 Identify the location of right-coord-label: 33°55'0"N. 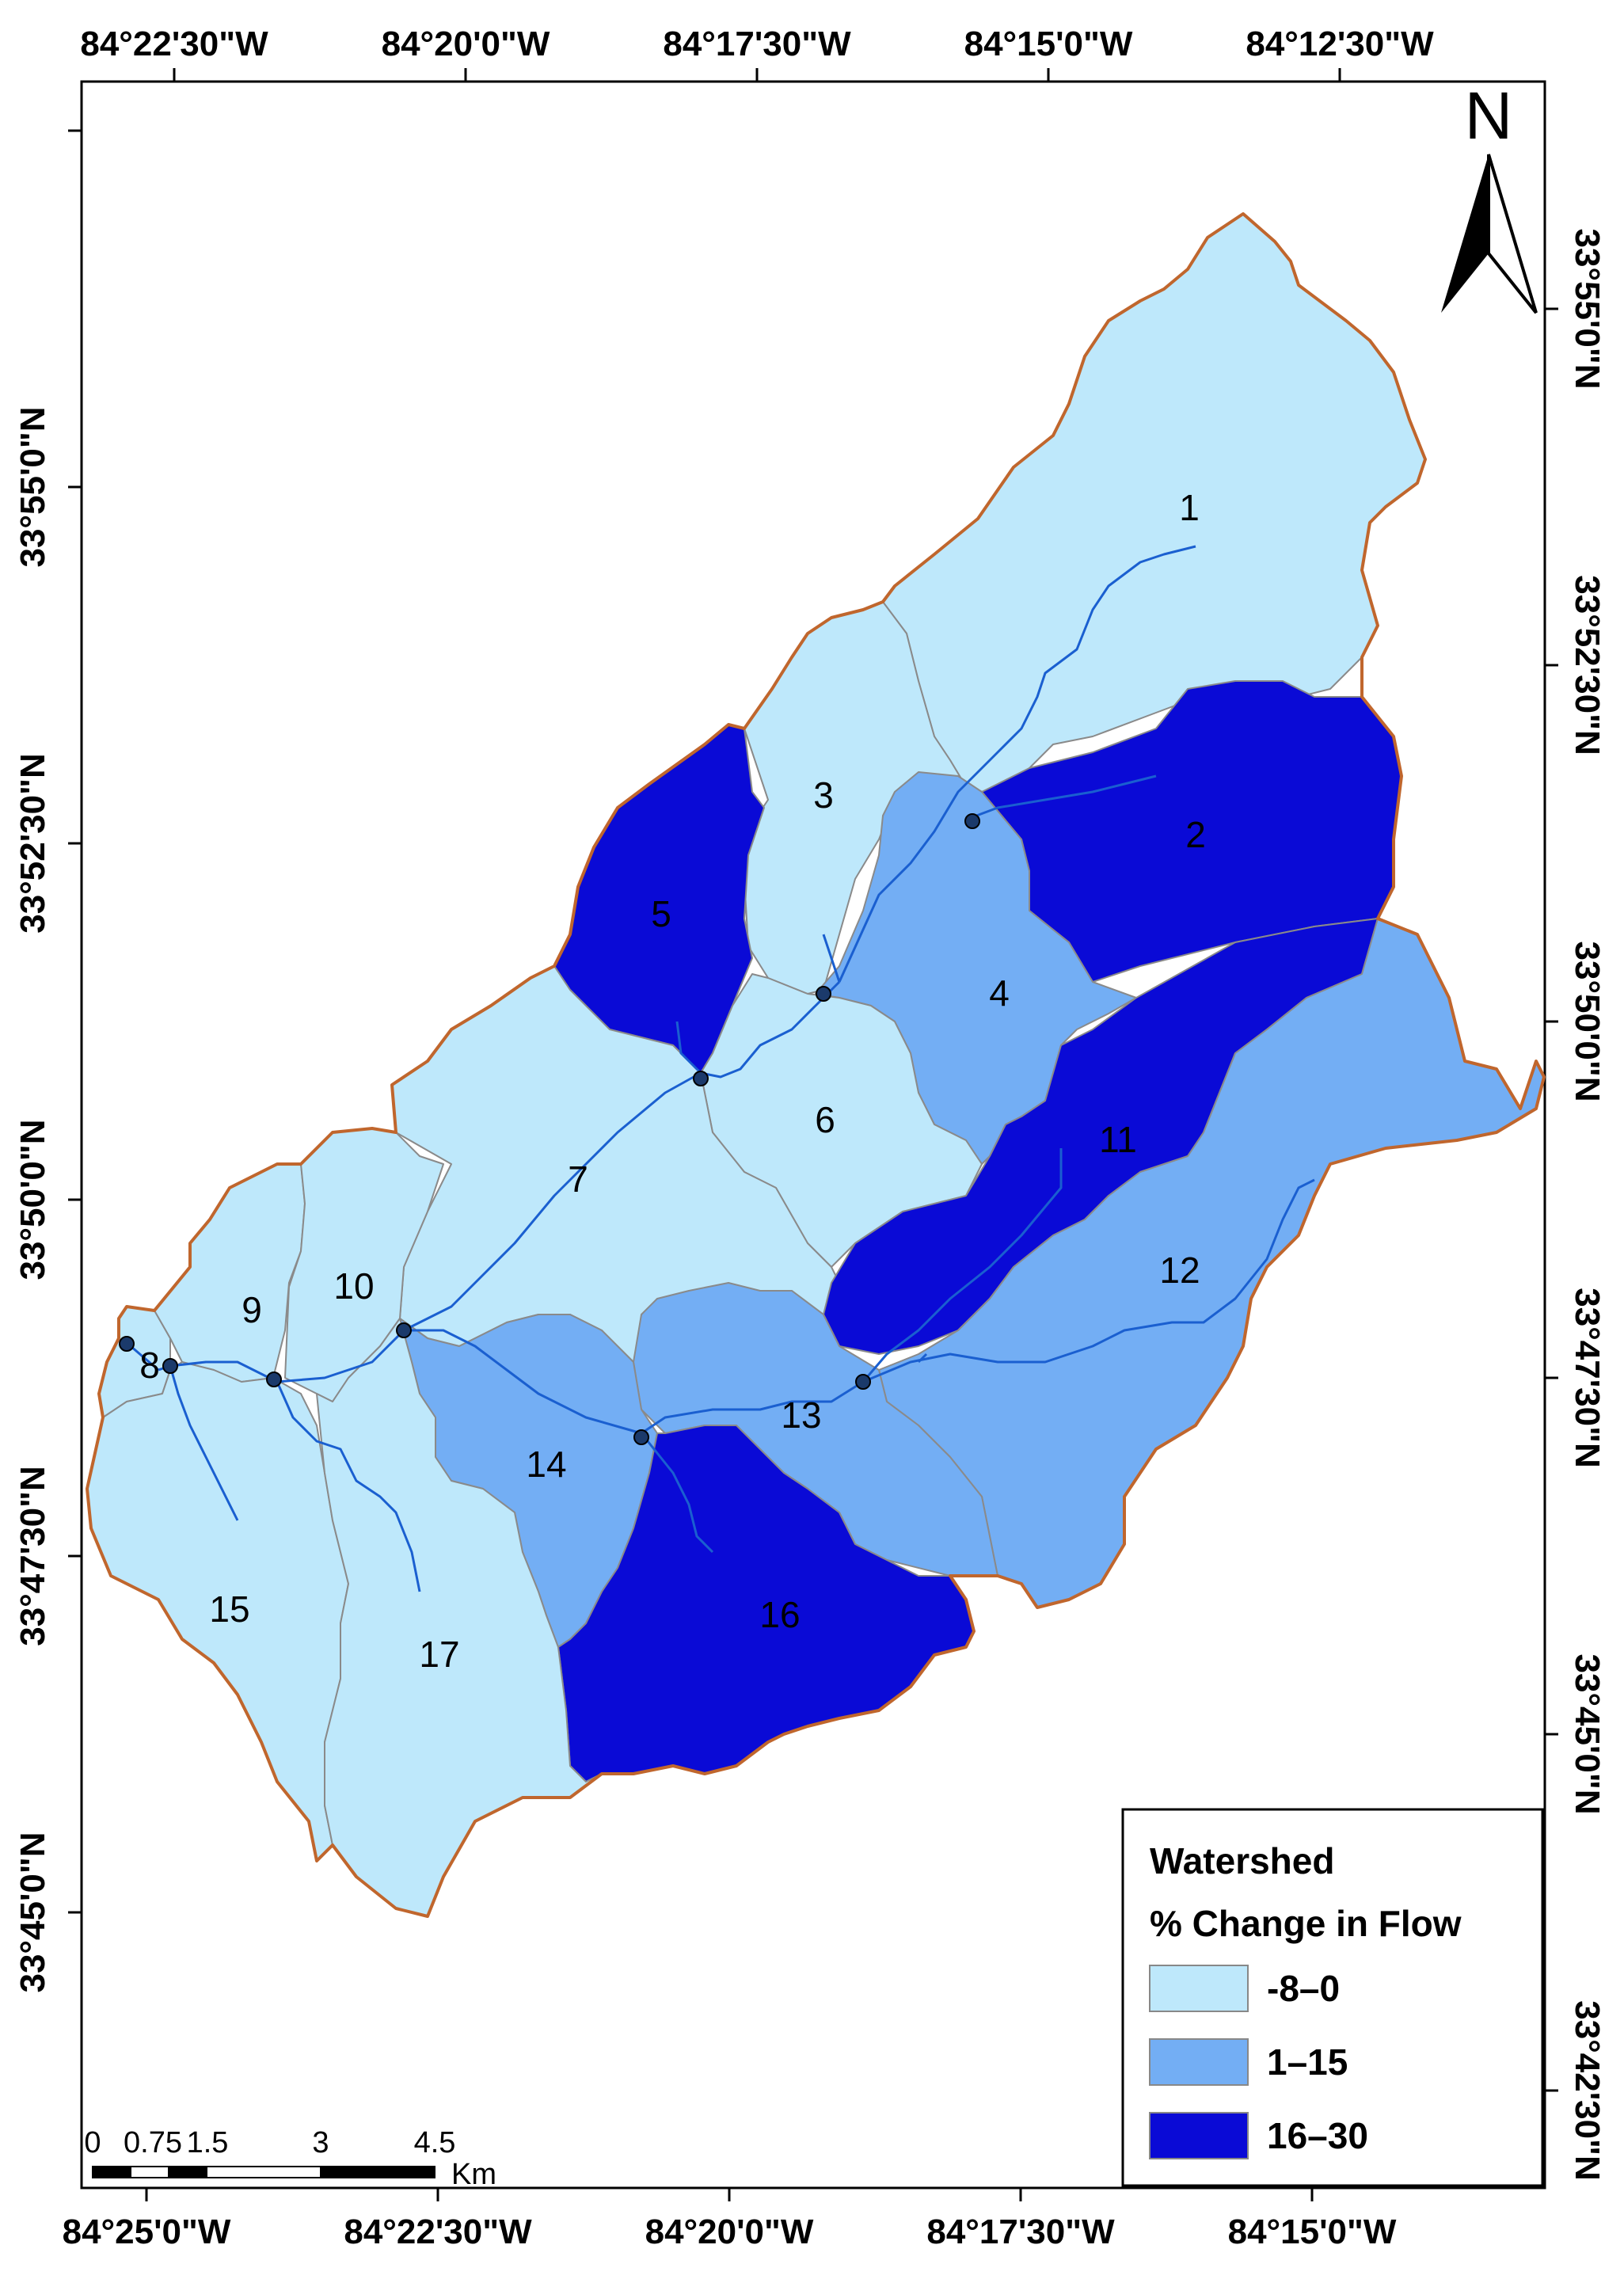
(1587, 308).